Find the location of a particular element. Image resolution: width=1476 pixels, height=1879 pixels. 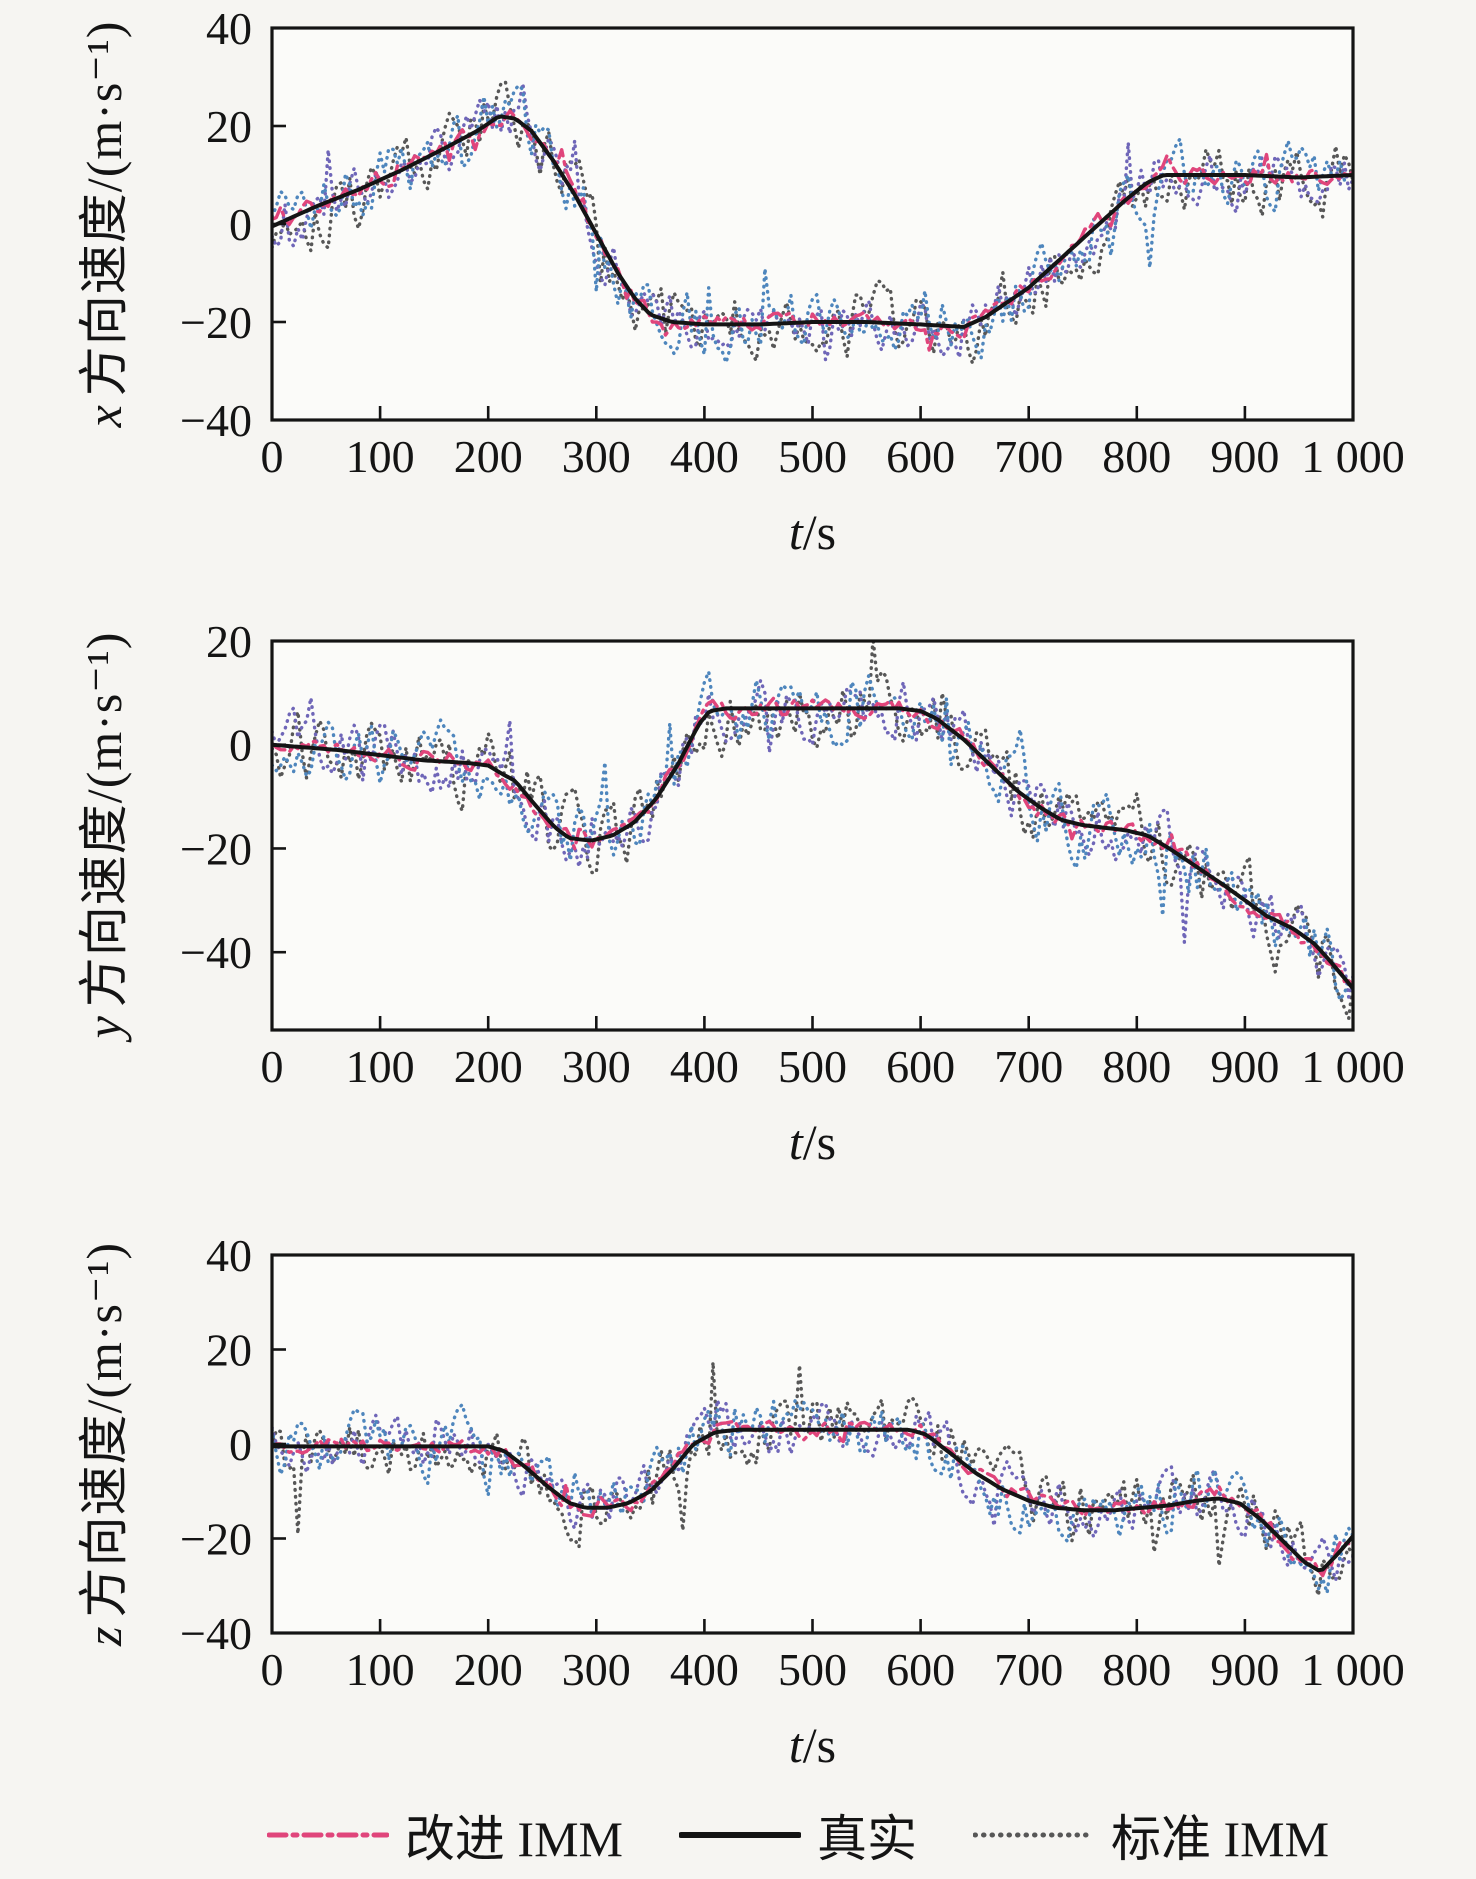

axis-var-x: x is located at coordinates (104, 416).